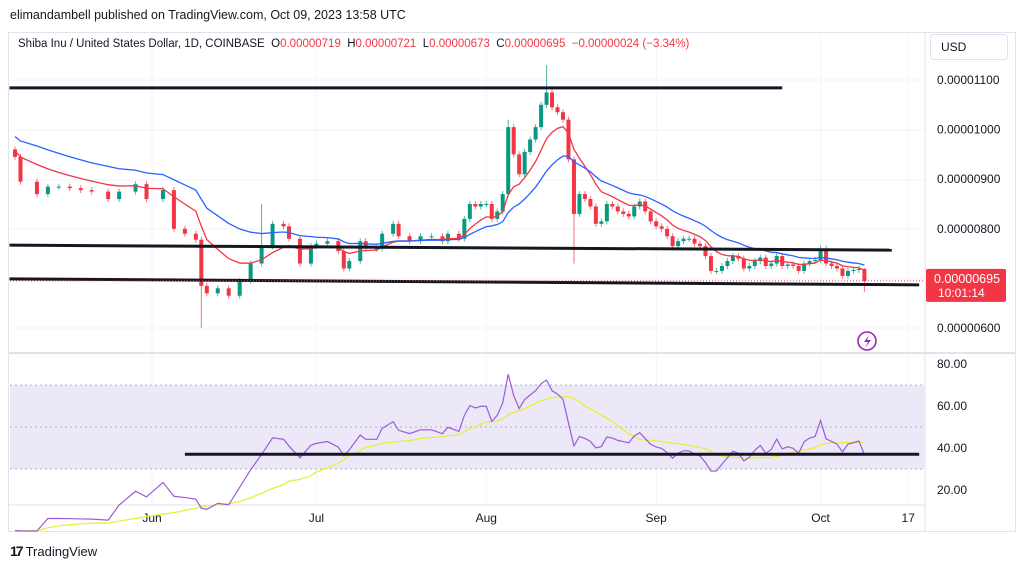 The width and height of the screenshot is (1024, 570). Describe the element at coordinates (17, 551) in the screenshot. I see `tv-logo-icon: 17` at that location.